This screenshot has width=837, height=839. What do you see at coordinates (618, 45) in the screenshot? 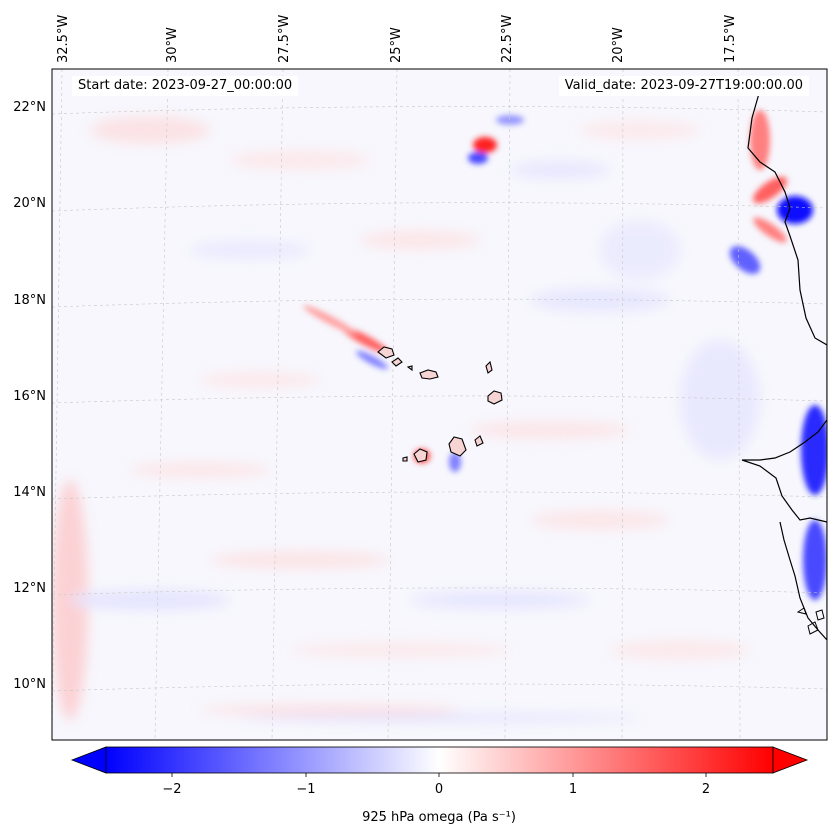
I see `lon-label: 20°W` at bounding box center [618, 45].